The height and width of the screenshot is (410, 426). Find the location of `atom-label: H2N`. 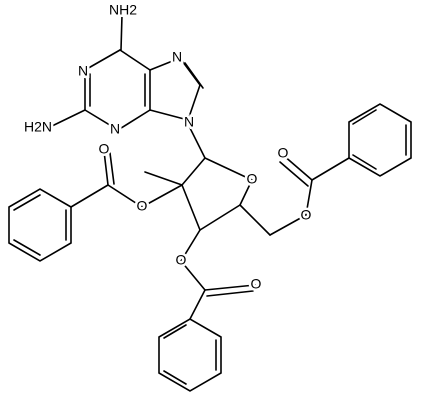

atom-label: H2N is located at coordinates (38, 127).